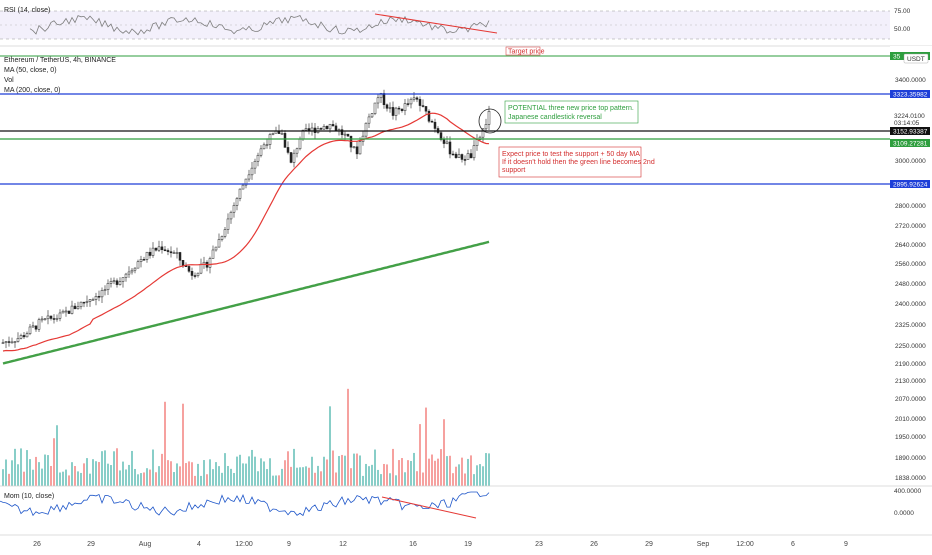 The image size is (932, 555). Describe the element at coordinates (910, 132) in the screenshot. I see `badge-black-text: 3152.93387` at that location.